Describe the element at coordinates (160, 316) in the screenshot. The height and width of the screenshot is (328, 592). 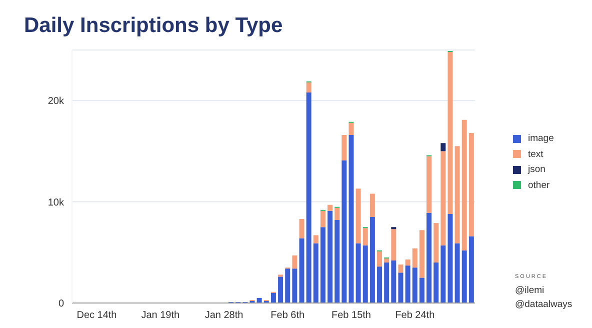
I see `x-tick-label: Jan 19th` at that location.